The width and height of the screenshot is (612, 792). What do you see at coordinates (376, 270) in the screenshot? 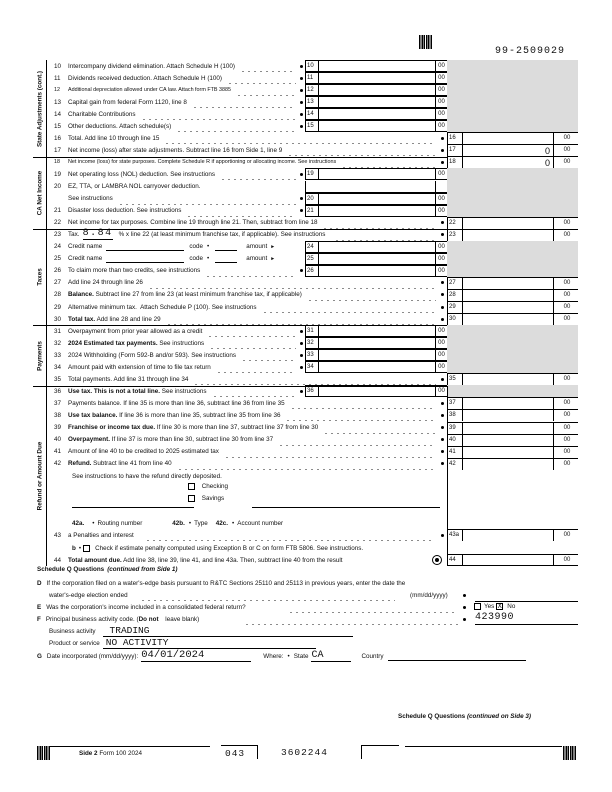
I see `line-26-box: 26 00` at bounding box center [376, 270].